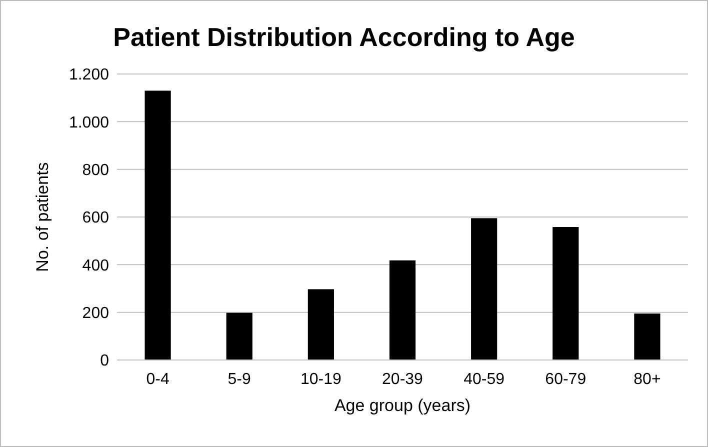 The width and height of the screenshot is (708, 447). Describe the element at coordinates (647, 379) in the screenshot. I see `x-tick-label: 80+` at that location.